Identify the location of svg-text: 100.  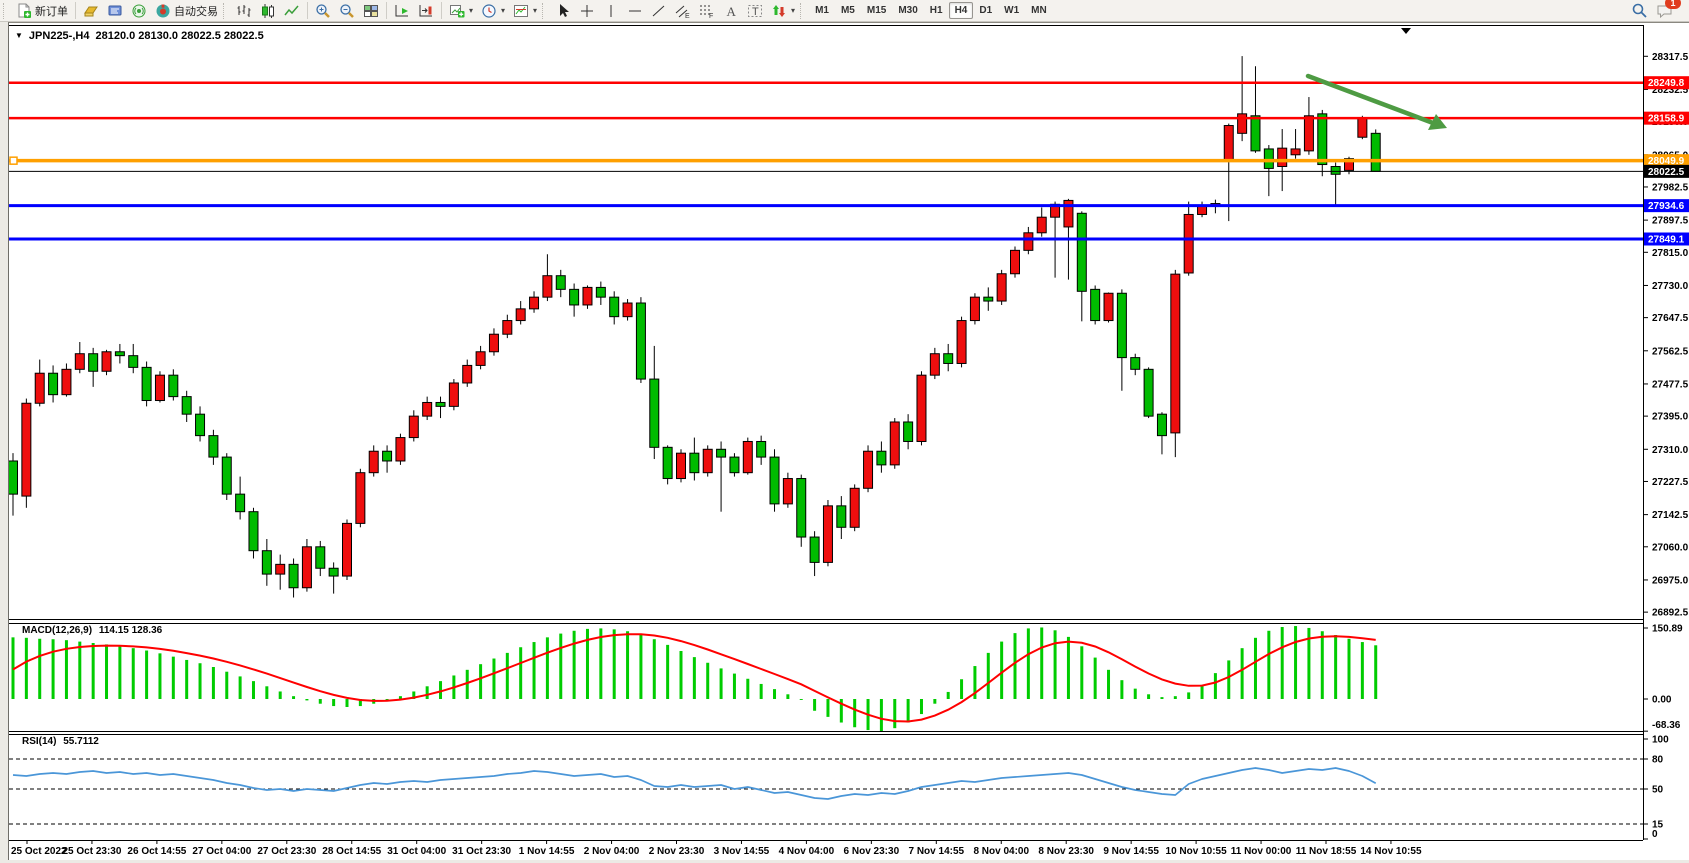
(1660, 740).